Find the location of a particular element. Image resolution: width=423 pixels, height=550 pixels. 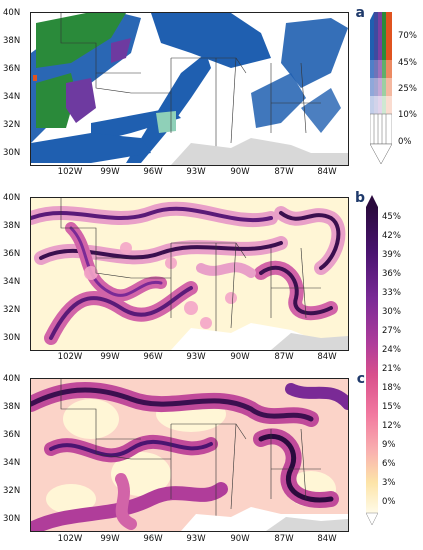

colorbar-tick: 39% is located at coordinates (391, 255).